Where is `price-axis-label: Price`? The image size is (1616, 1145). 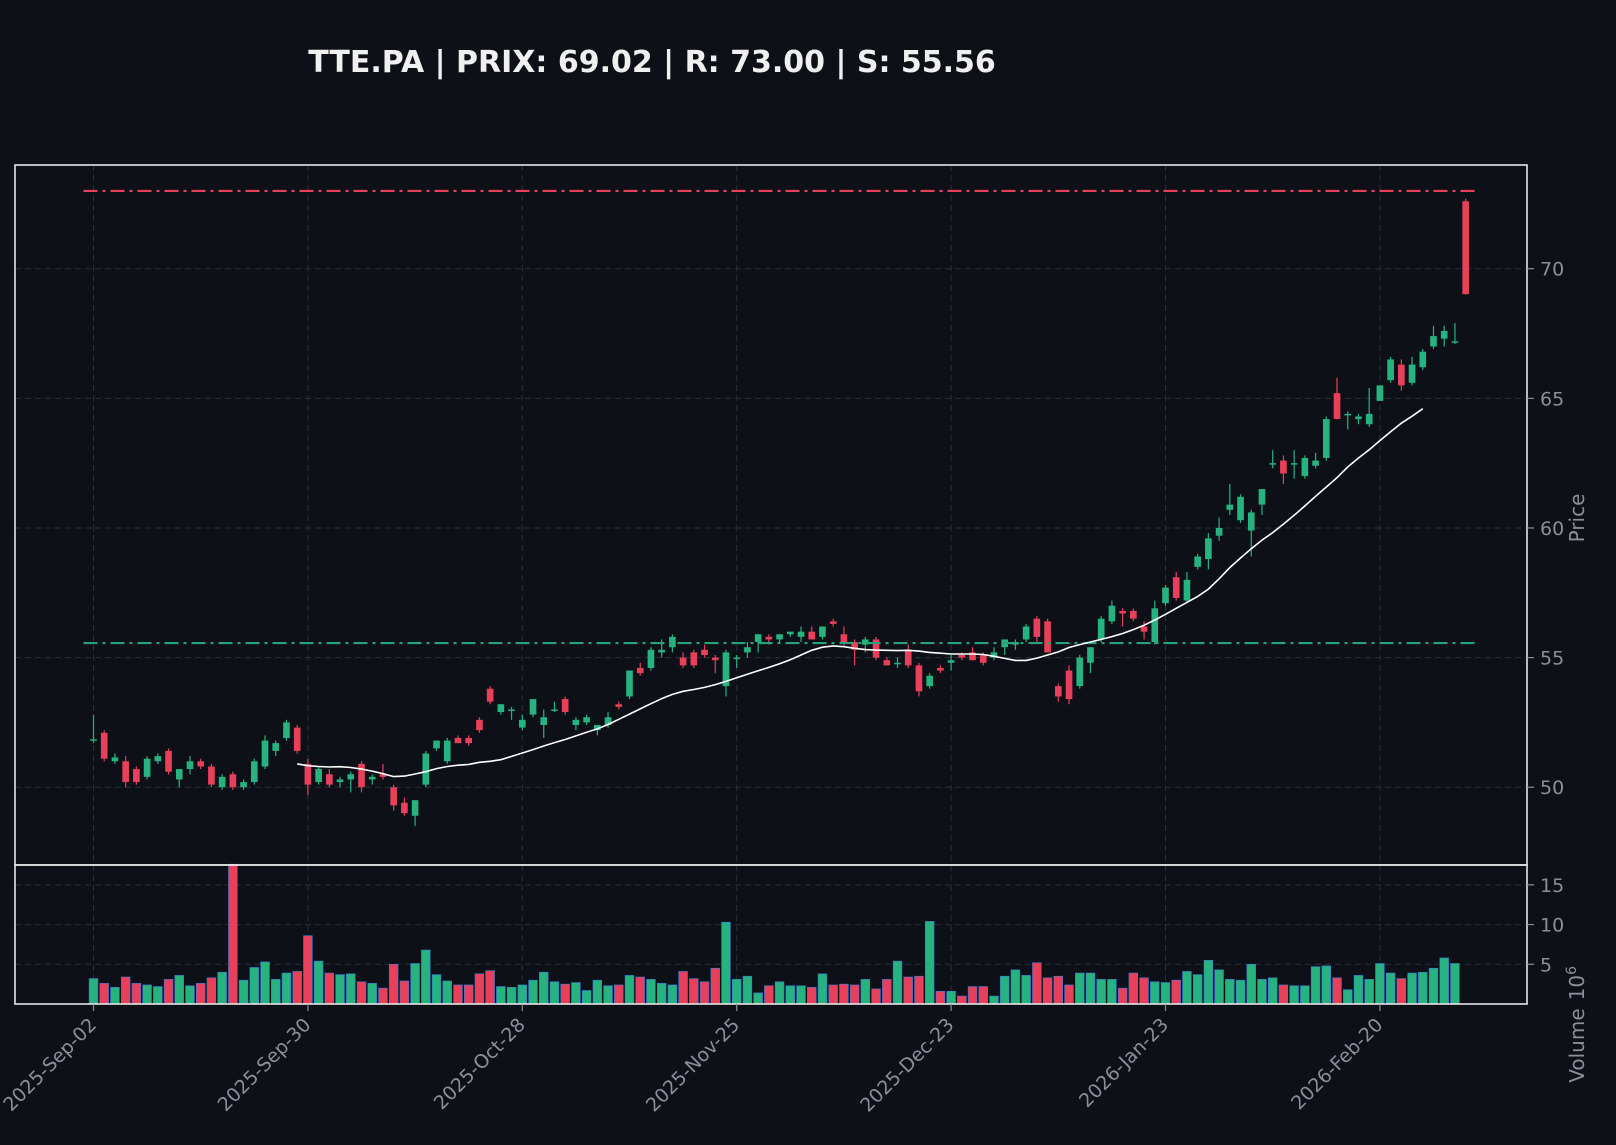 price-axis-label: Price is located at coordinates (1577, 518).